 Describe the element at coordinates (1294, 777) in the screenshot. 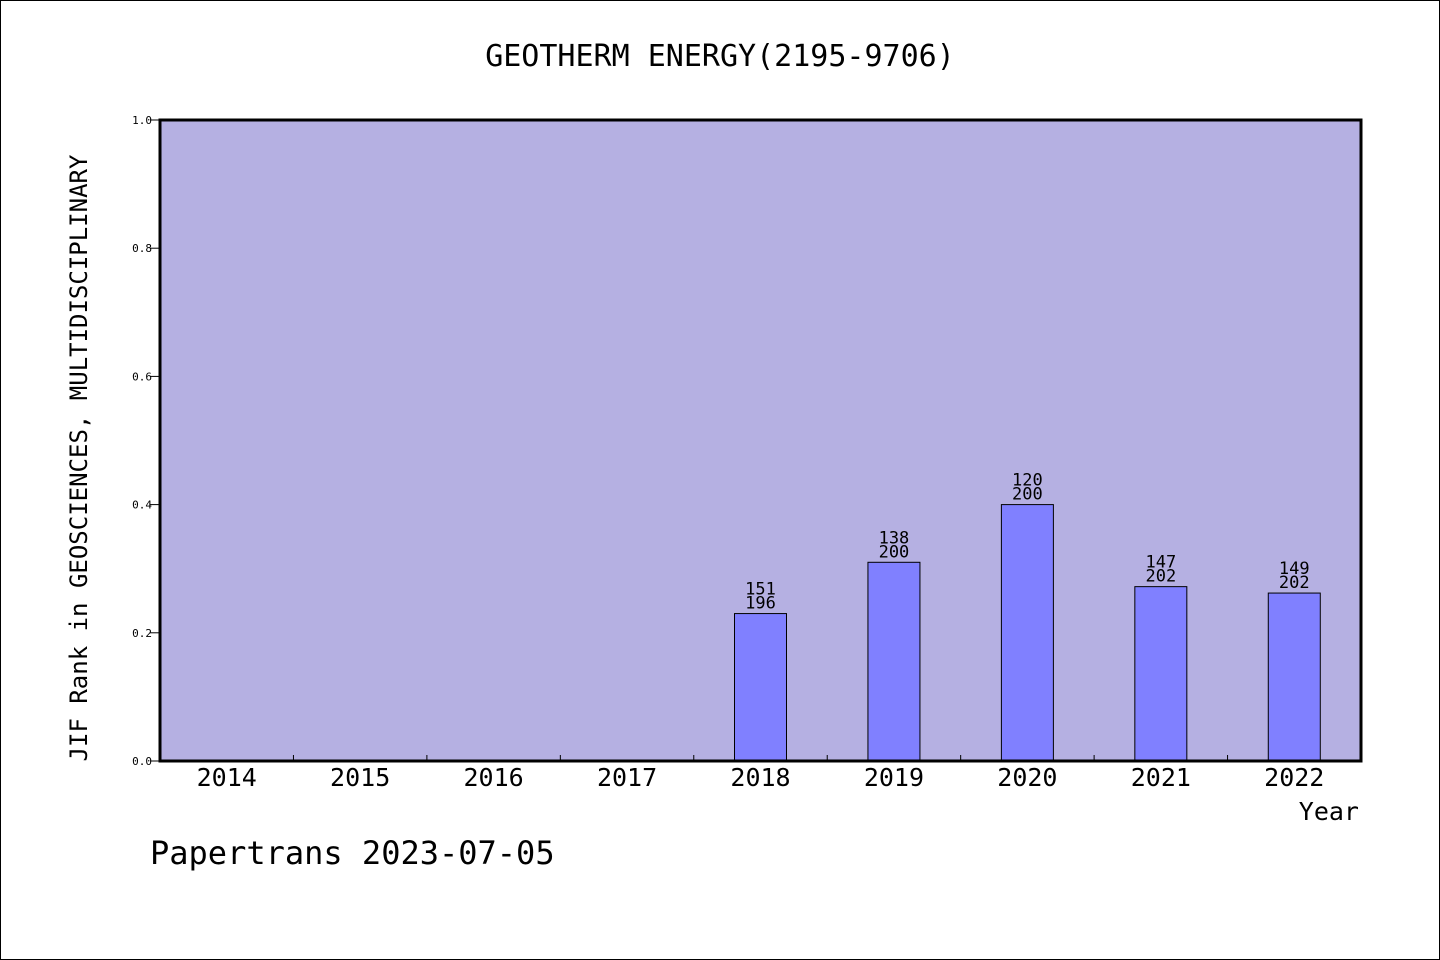

I see `x-tick-label: 2022` at that location.